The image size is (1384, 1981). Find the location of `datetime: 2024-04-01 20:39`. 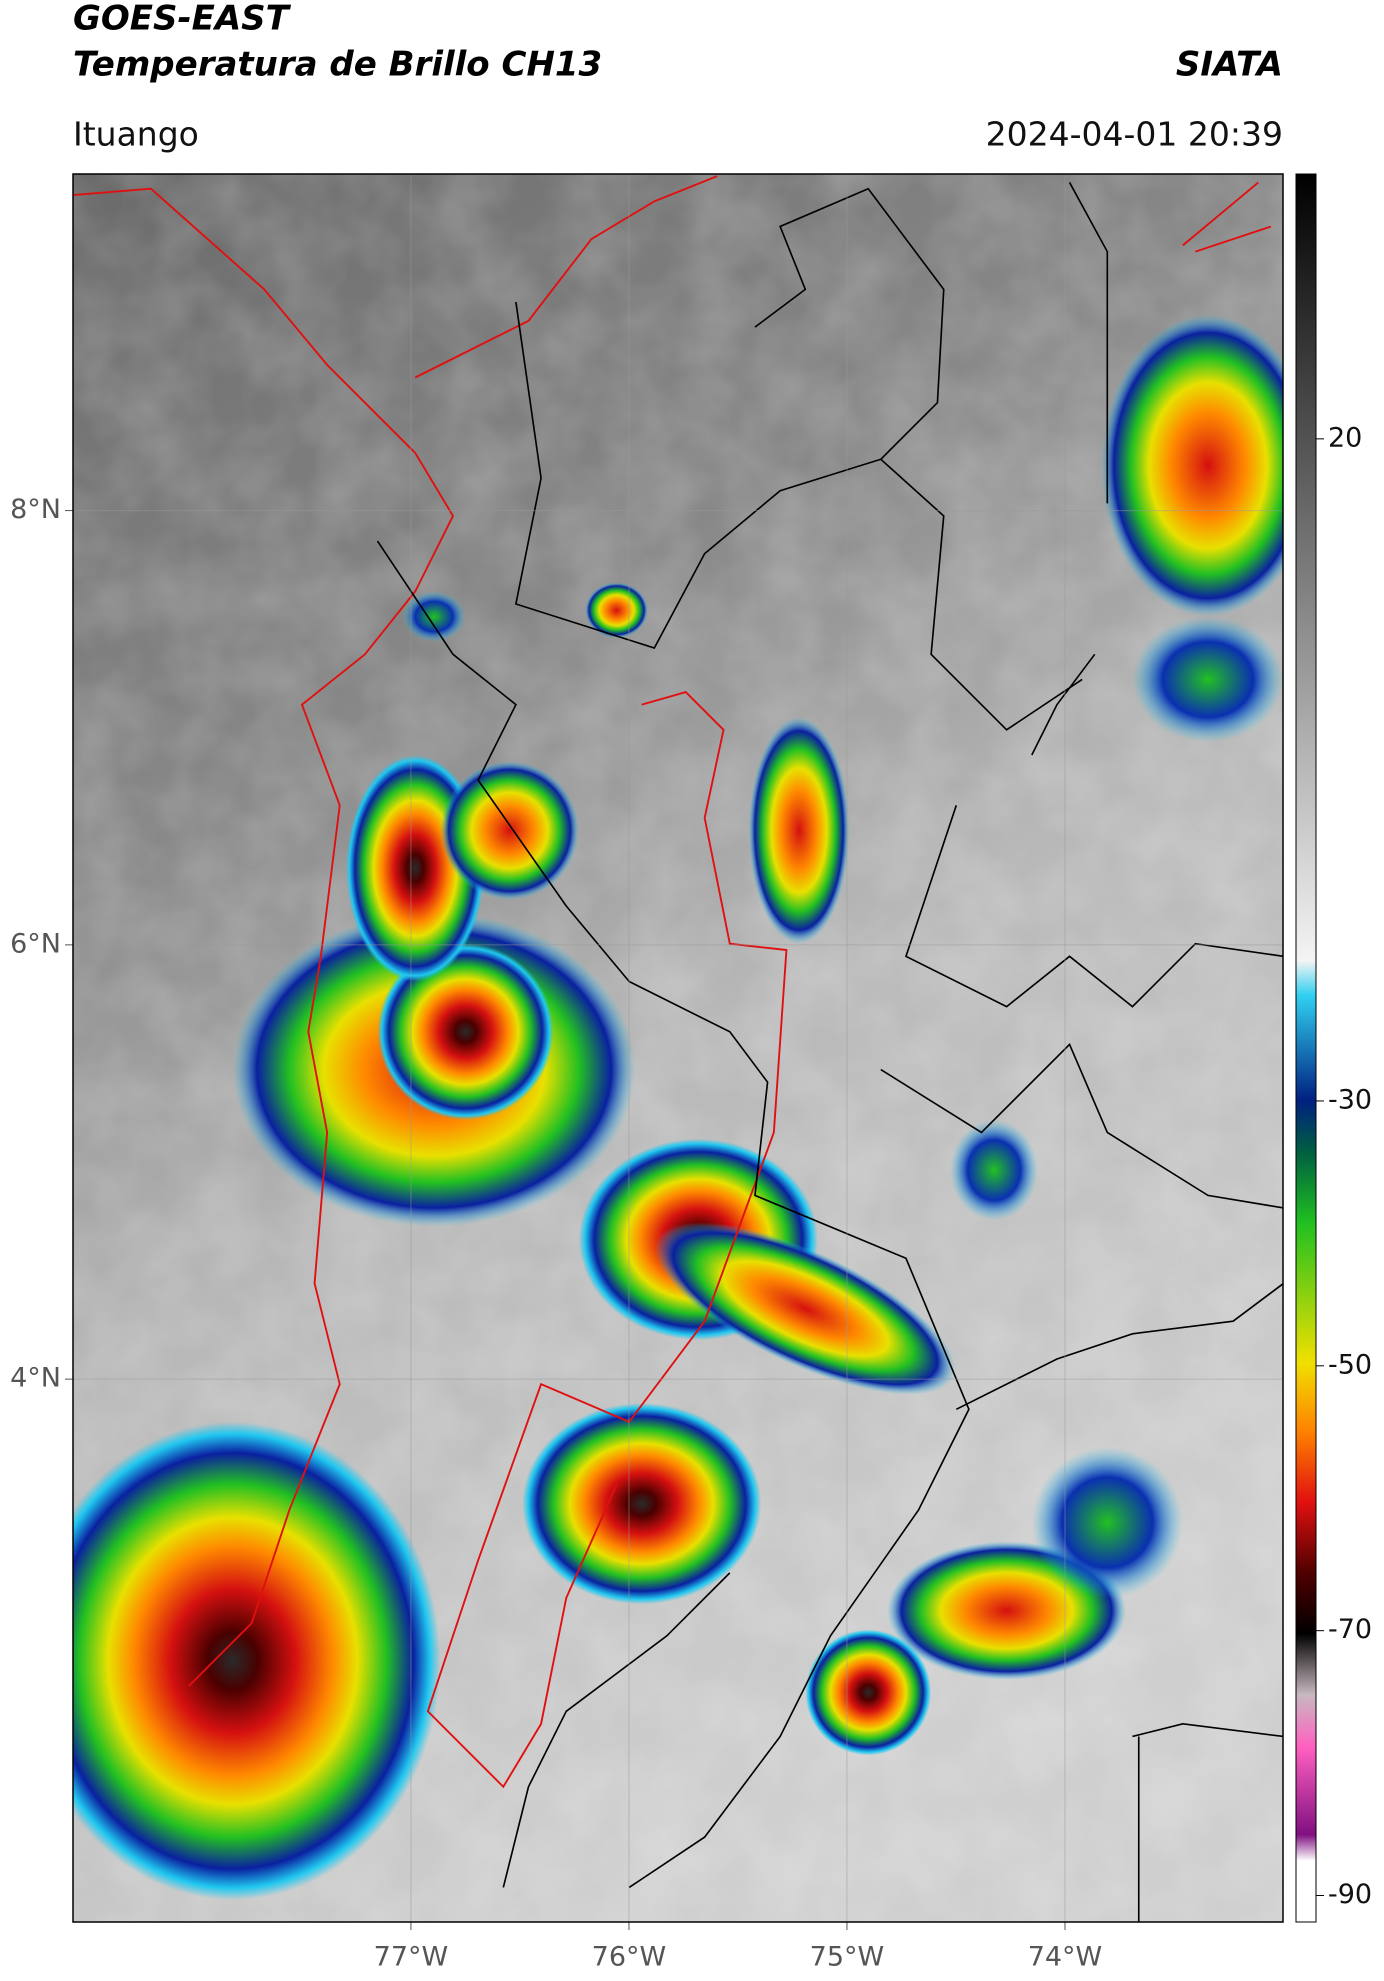

datetime: 2024-04-01 20:39 is located at coordinates (1134, 134).